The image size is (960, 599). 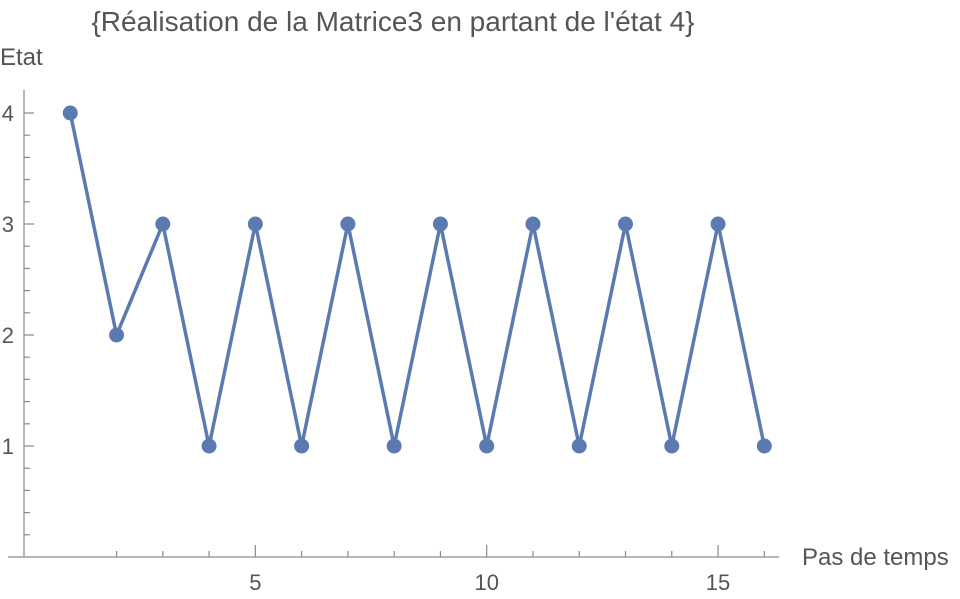 I want to click on y-tick-label: 3, so click(x=8, y=224).